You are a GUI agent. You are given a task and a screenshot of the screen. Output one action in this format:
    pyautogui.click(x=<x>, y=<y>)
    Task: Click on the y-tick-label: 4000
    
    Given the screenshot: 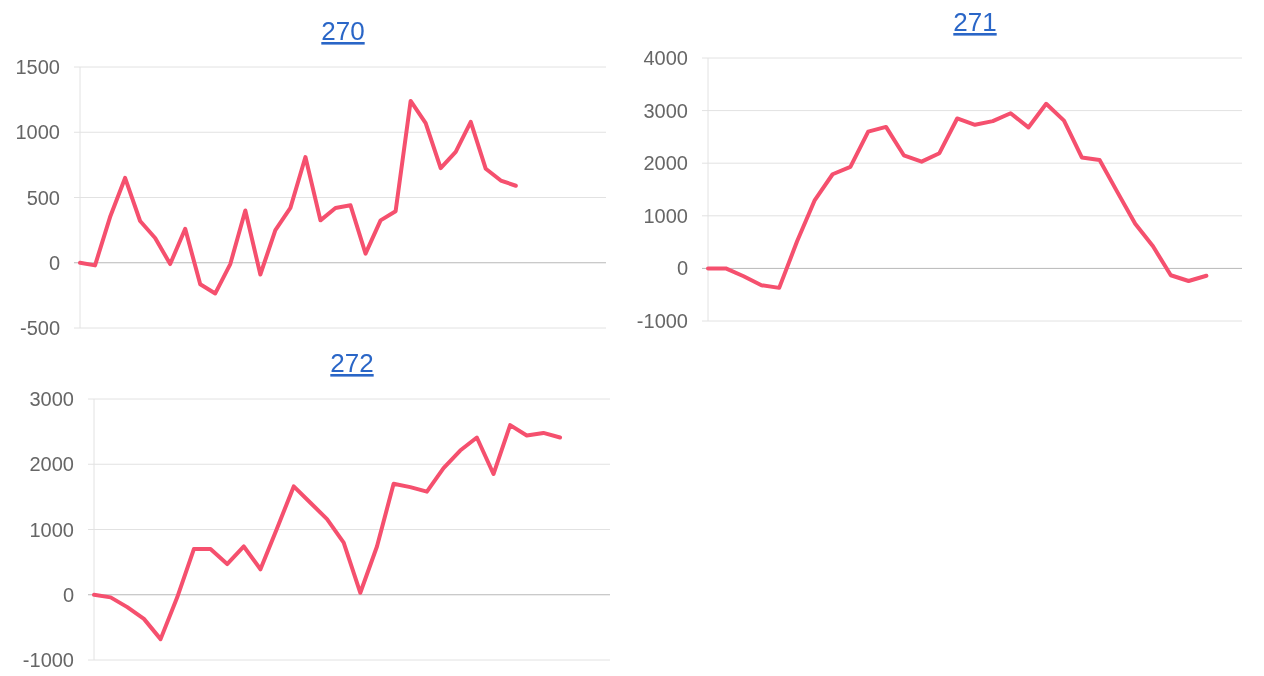 What is the action you would take?
    pyautogui.click(x=665, y=58)
    